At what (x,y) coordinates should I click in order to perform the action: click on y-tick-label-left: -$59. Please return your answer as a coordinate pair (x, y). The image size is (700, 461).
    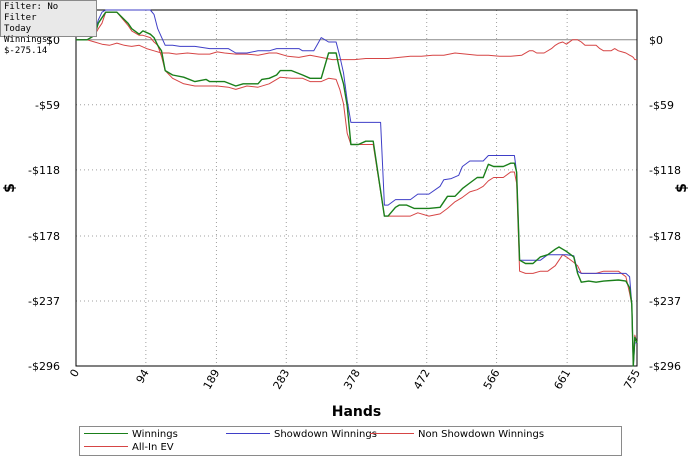
    Looking at the image, I should click on (47, 105).